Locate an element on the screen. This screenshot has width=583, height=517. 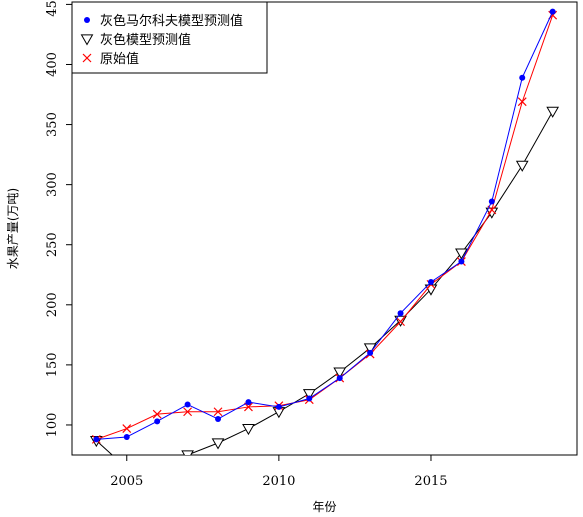
x-tick-label-2005: 2005 is located at coordinates (126, 481).